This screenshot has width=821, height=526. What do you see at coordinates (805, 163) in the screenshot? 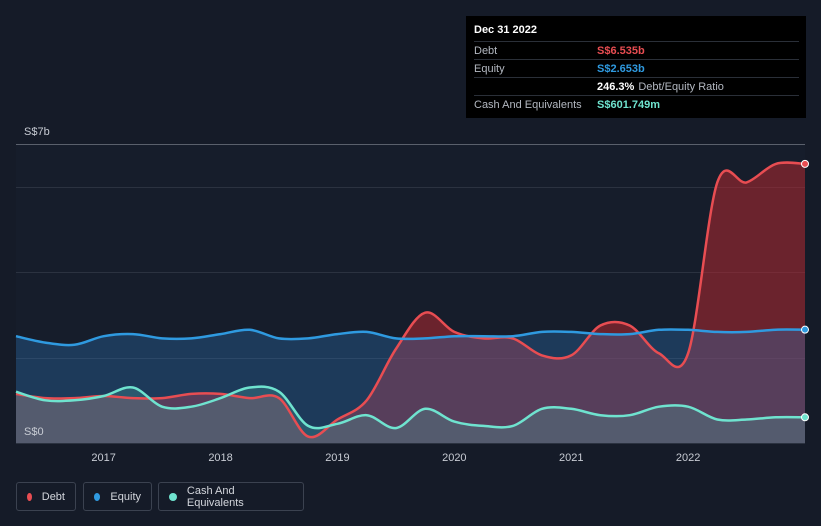
I see `end-marker-debt` at bounding box center [805, 163].